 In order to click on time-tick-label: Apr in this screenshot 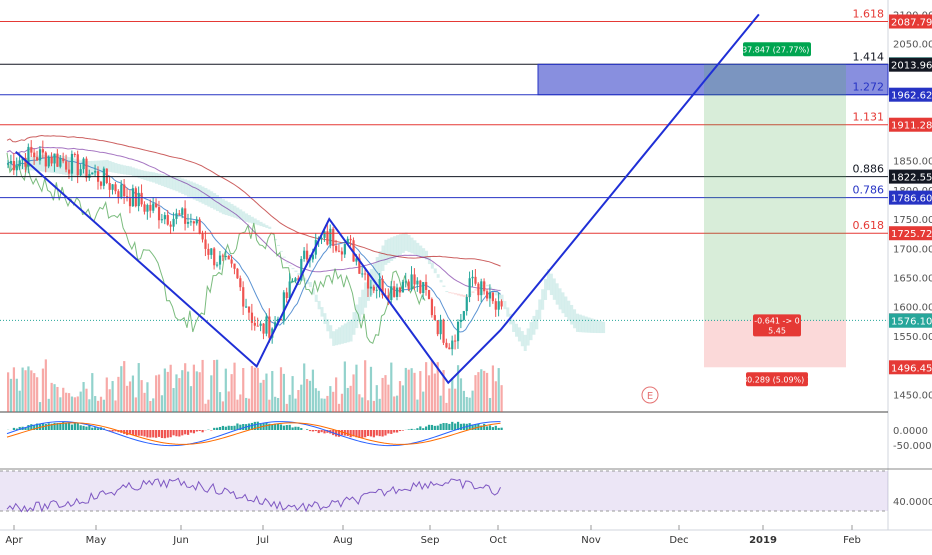, I will do `click(14, 540)`.